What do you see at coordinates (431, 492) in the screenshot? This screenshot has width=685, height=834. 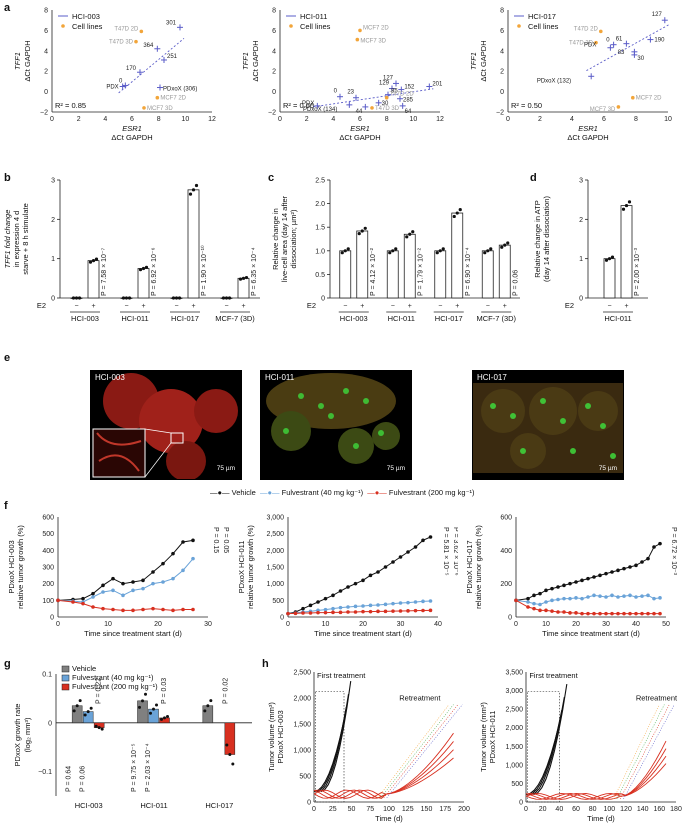 I see `legend-fulv200-label: Fulvestrant (200 mg kg⁻¹)` at bounding box center [431, 492].